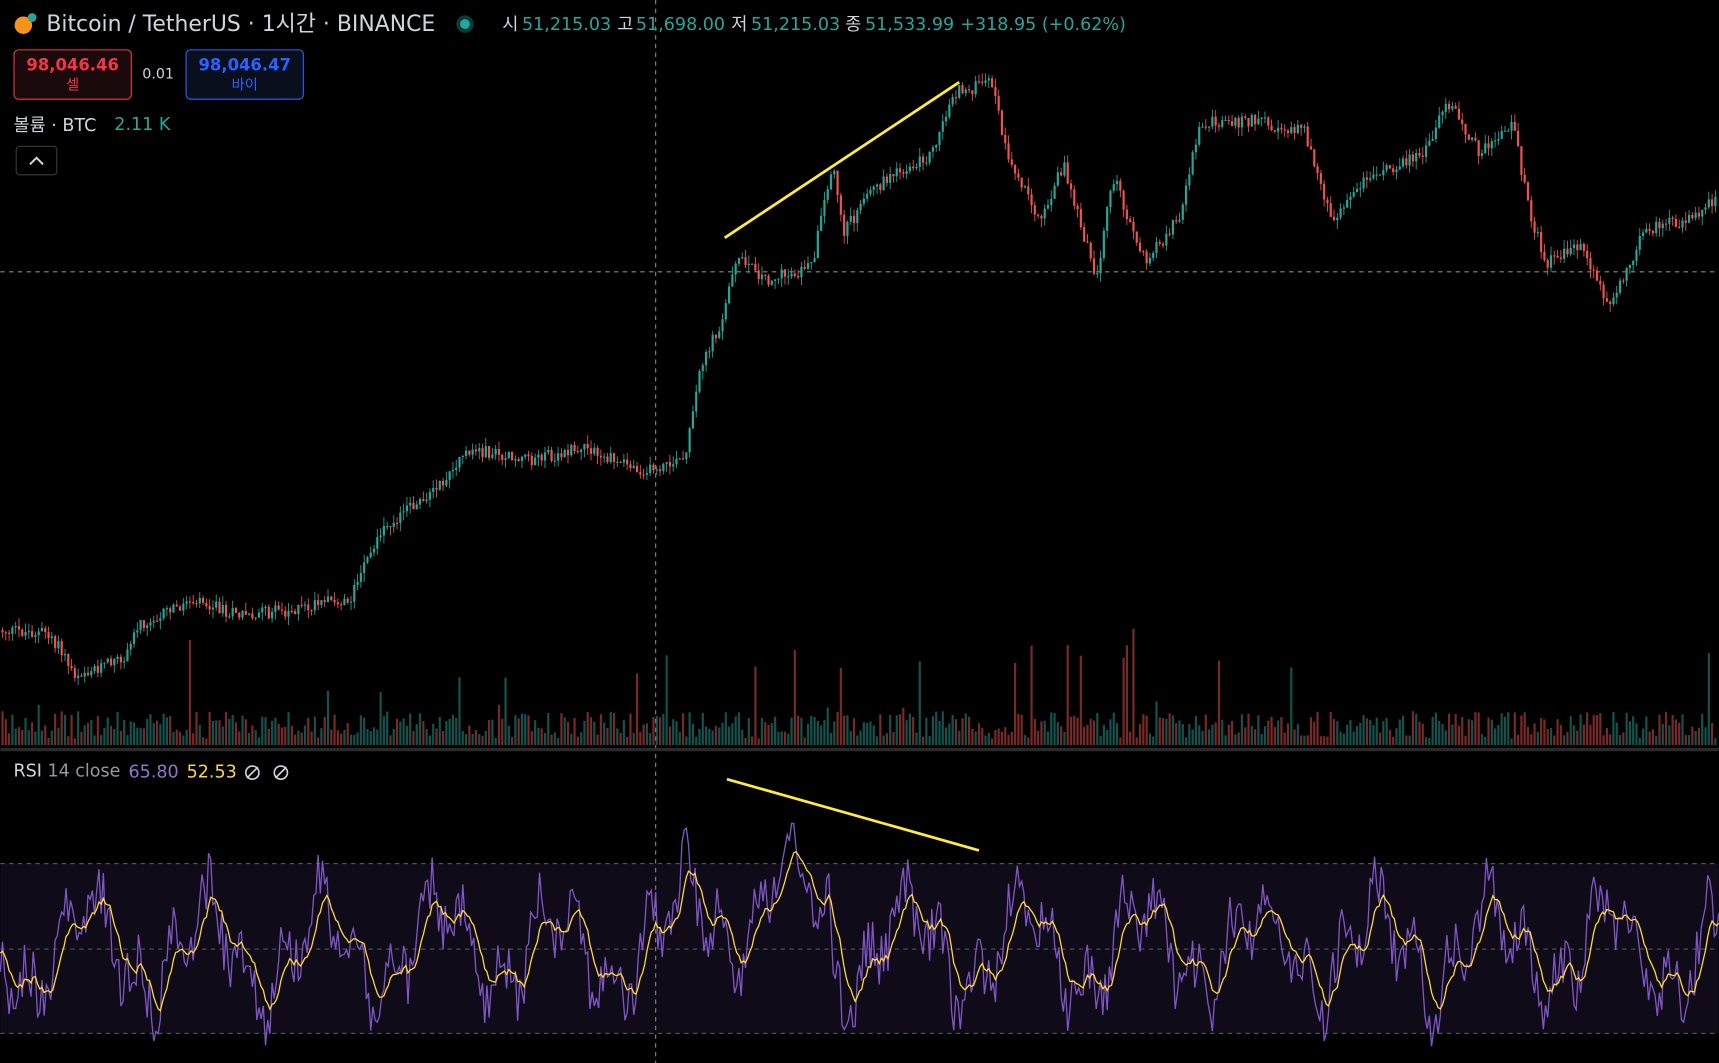 The image size is (1719, 1063). I want to click on sell-button, so click(72, 74).